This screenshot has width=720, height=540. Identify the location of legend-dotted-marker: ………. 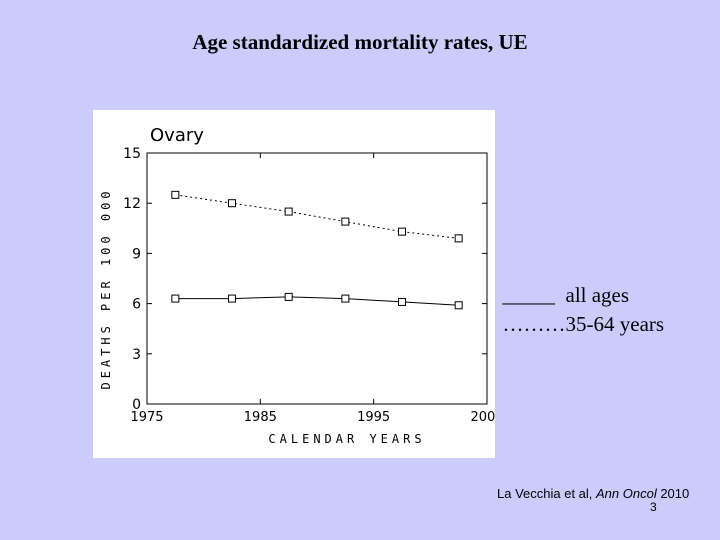
(534, 324).